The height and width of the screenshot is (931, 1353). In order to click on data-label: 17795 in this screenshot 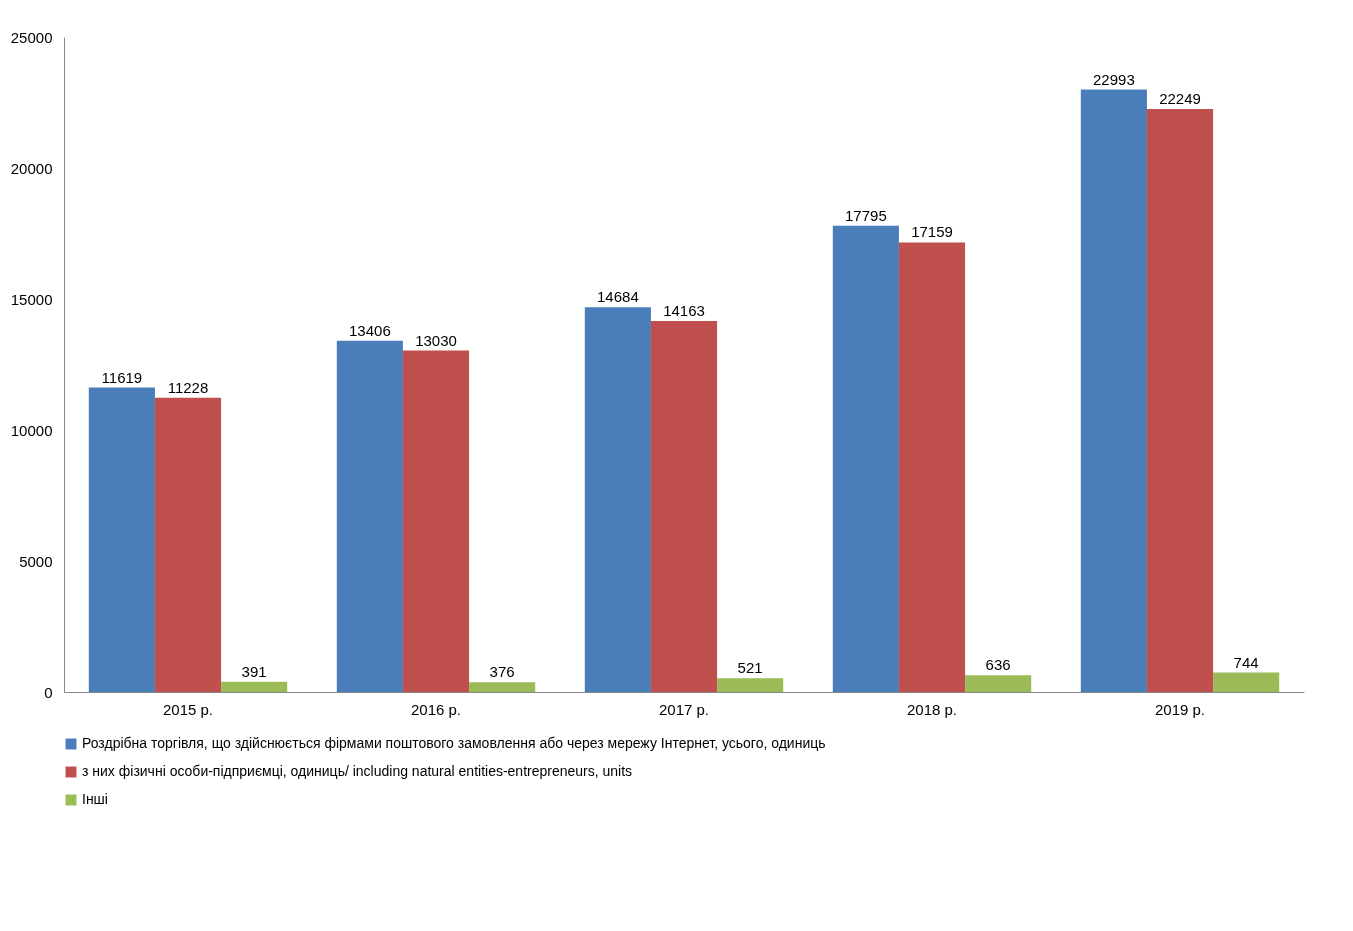, I will do `click(866, 215)`.